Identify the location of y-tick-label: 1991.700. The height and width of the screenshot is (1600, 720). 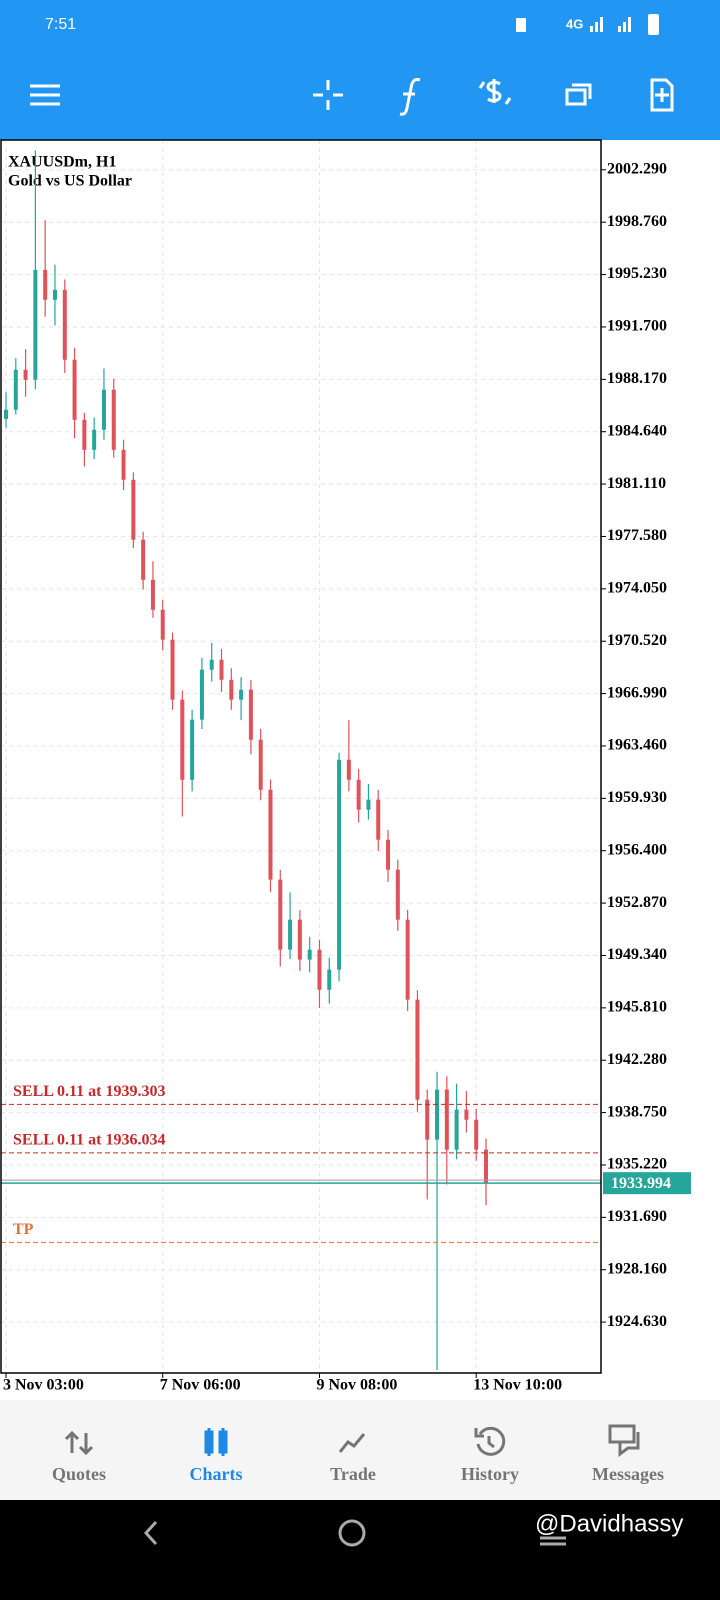
(637, 326).